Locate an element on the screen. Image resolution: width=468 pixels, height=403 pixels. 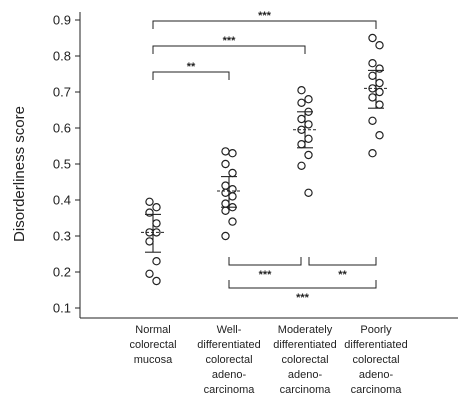
x-category-label: mucosa is located at coordinates (153, 360).